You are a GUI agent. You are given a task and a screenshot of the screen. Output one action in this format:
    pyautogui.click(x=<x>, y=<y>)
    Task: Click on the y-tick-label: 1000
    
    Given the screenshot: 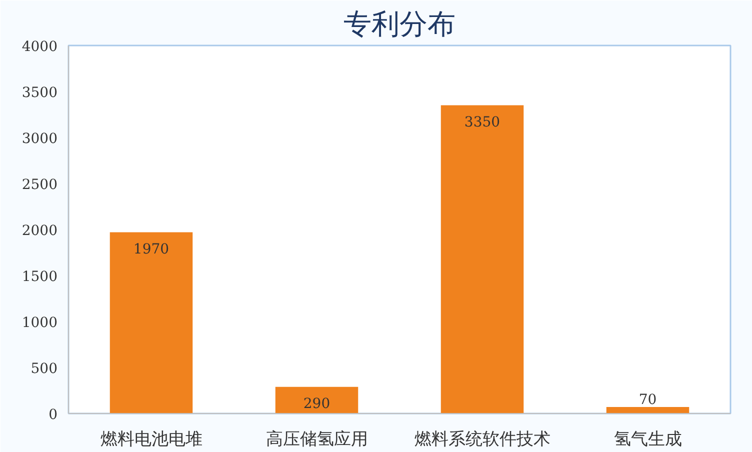 What is the action you would take?
    pyautogui.click(x=40, y=323)
    